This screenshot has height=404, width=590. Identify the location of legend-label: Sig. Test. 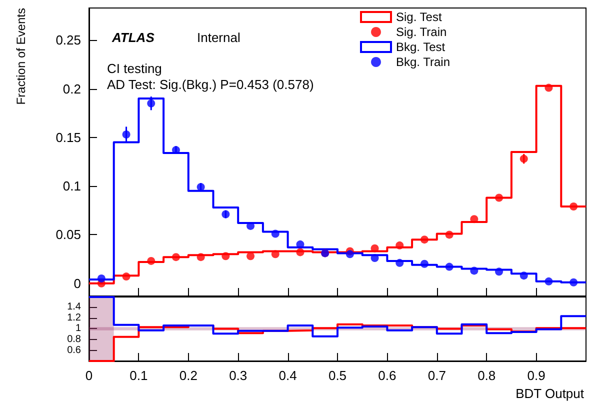
(419, 17).